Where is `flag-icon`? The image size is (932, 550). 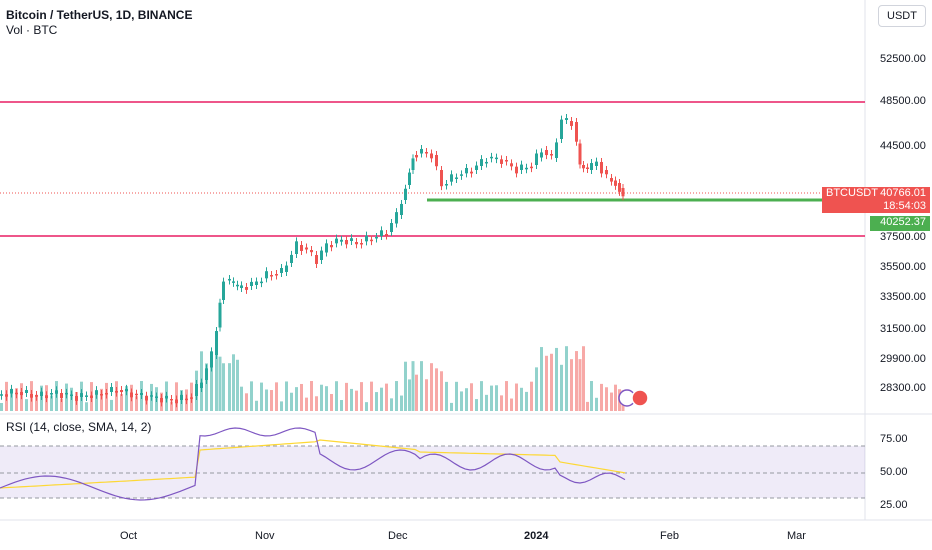
flag-icon is located at coordinates (640, 398).